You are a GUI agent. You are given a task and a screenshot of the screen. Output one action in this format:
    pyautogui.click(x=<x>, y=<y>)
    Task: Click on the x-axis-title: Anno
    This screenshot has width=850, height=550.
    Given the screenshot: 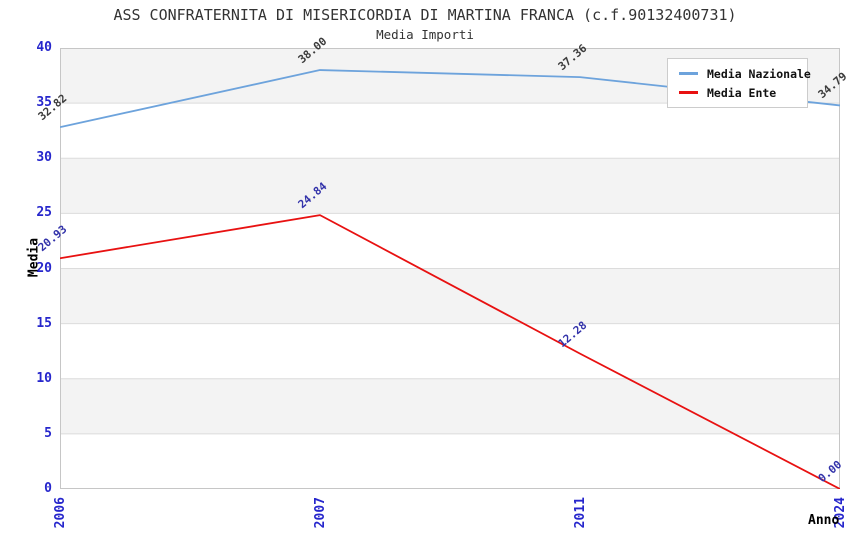 What is the action you would take?
    pyautogui.click(x=824, y=520)
    